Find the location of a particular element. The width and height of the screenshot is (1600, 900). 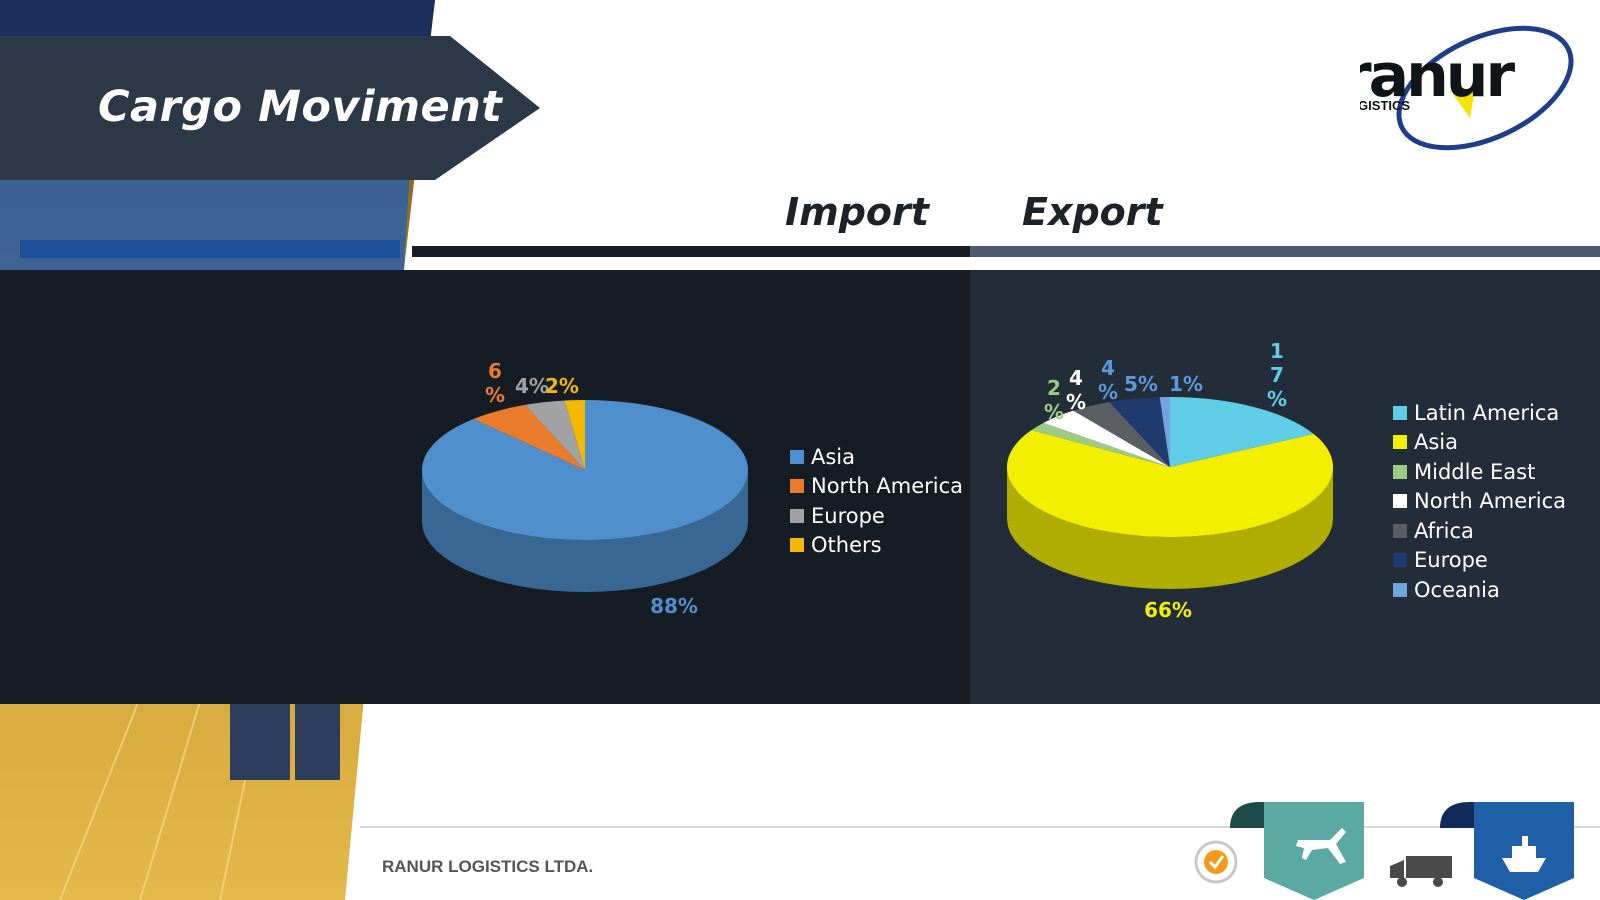

import-slice-north-america is located at coordinates (529, 437).